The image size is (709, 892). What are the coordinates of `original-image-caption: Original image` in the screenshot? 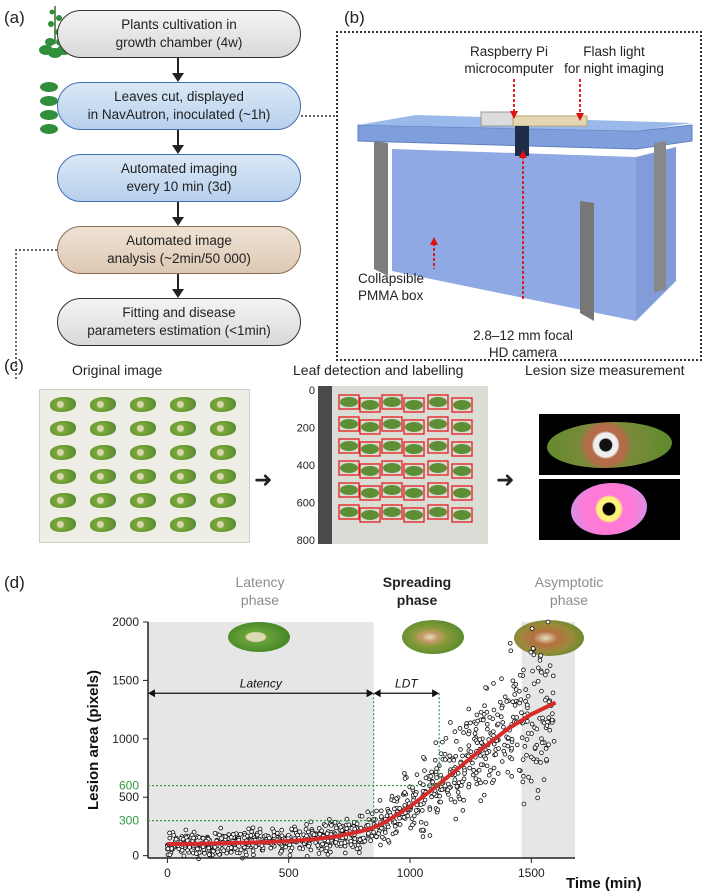 It's located at (117, 370).